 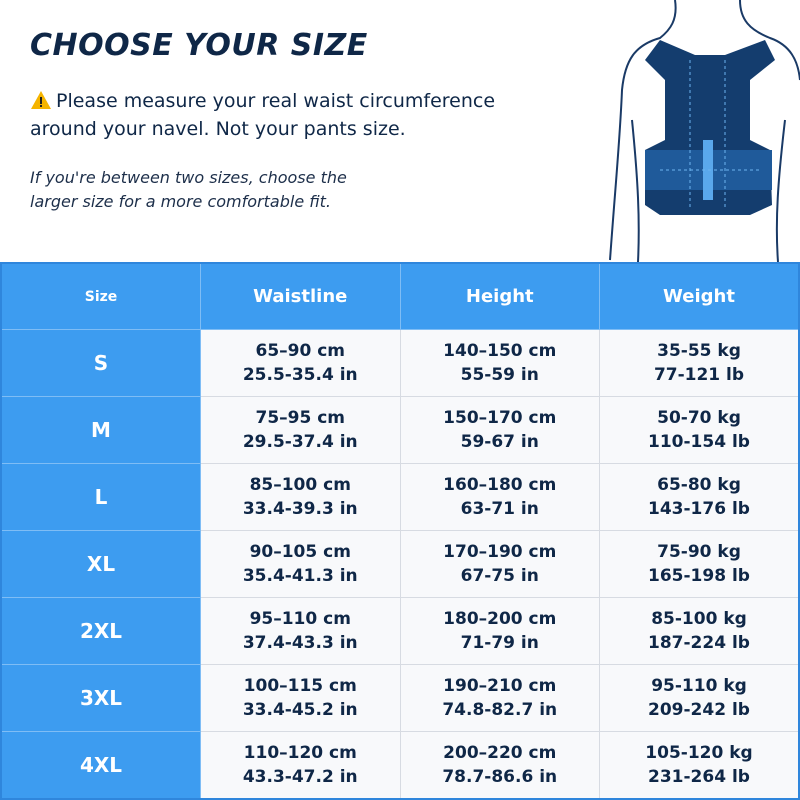 What do you see at coordinates (699, 496) in the screenshot?
I see `table-cell: 65-80 kg 143-176 lb` at bounding box center [699, 496].